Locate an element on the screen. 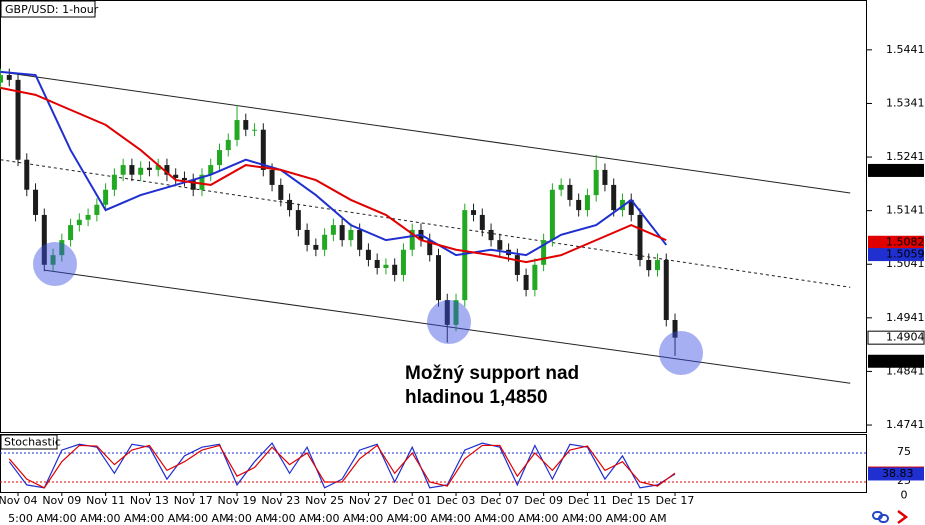 The width and height of the screenshot is (925, 525). x-tick-label: Nov 09 is located at coordinates (61, 500).